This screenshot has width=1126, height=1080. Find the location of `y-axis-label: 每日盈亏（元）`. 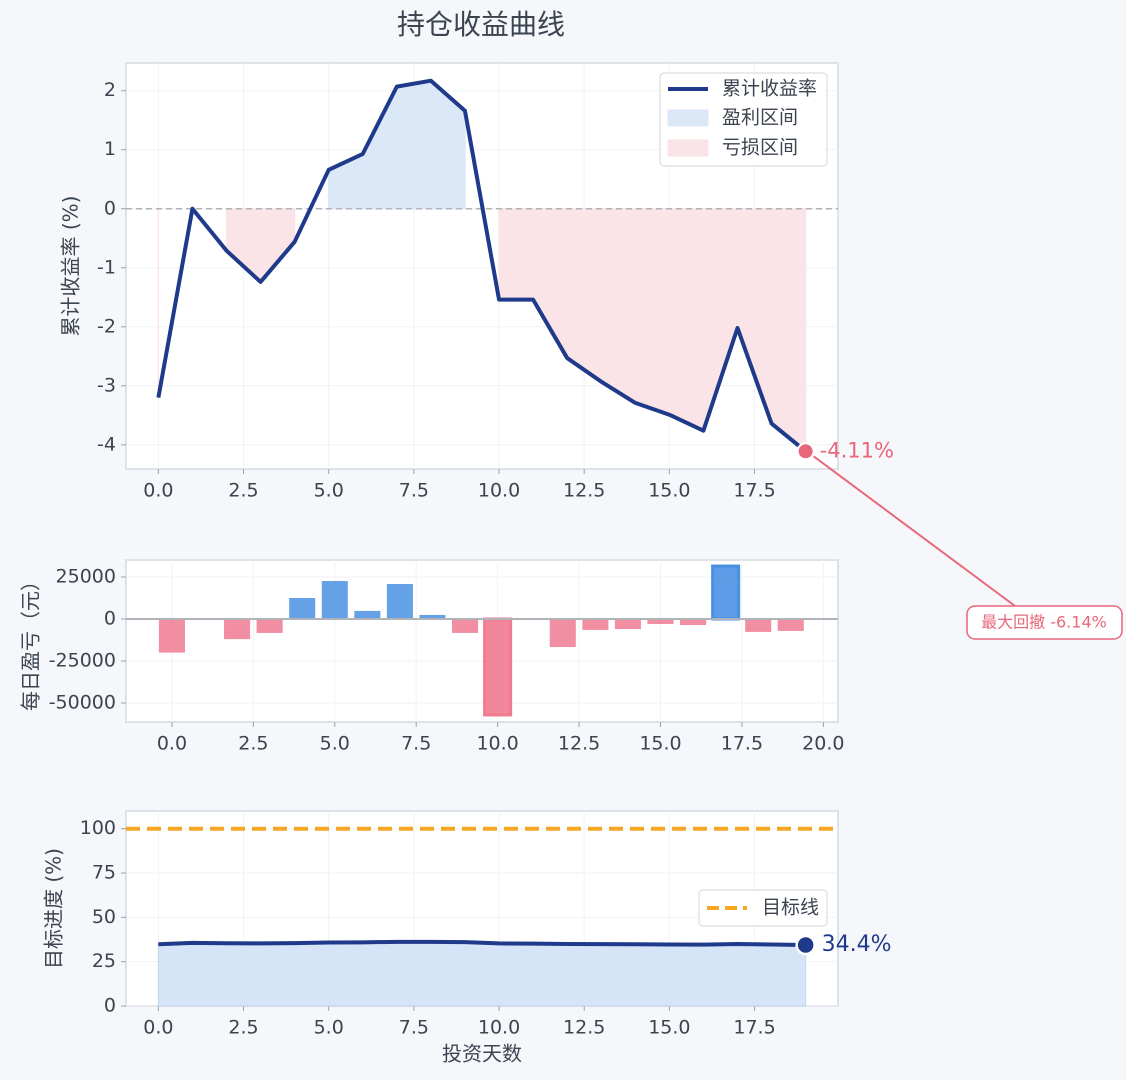

y-axis-label: 每日盈亏（元） is located at coordinates (31, 641).